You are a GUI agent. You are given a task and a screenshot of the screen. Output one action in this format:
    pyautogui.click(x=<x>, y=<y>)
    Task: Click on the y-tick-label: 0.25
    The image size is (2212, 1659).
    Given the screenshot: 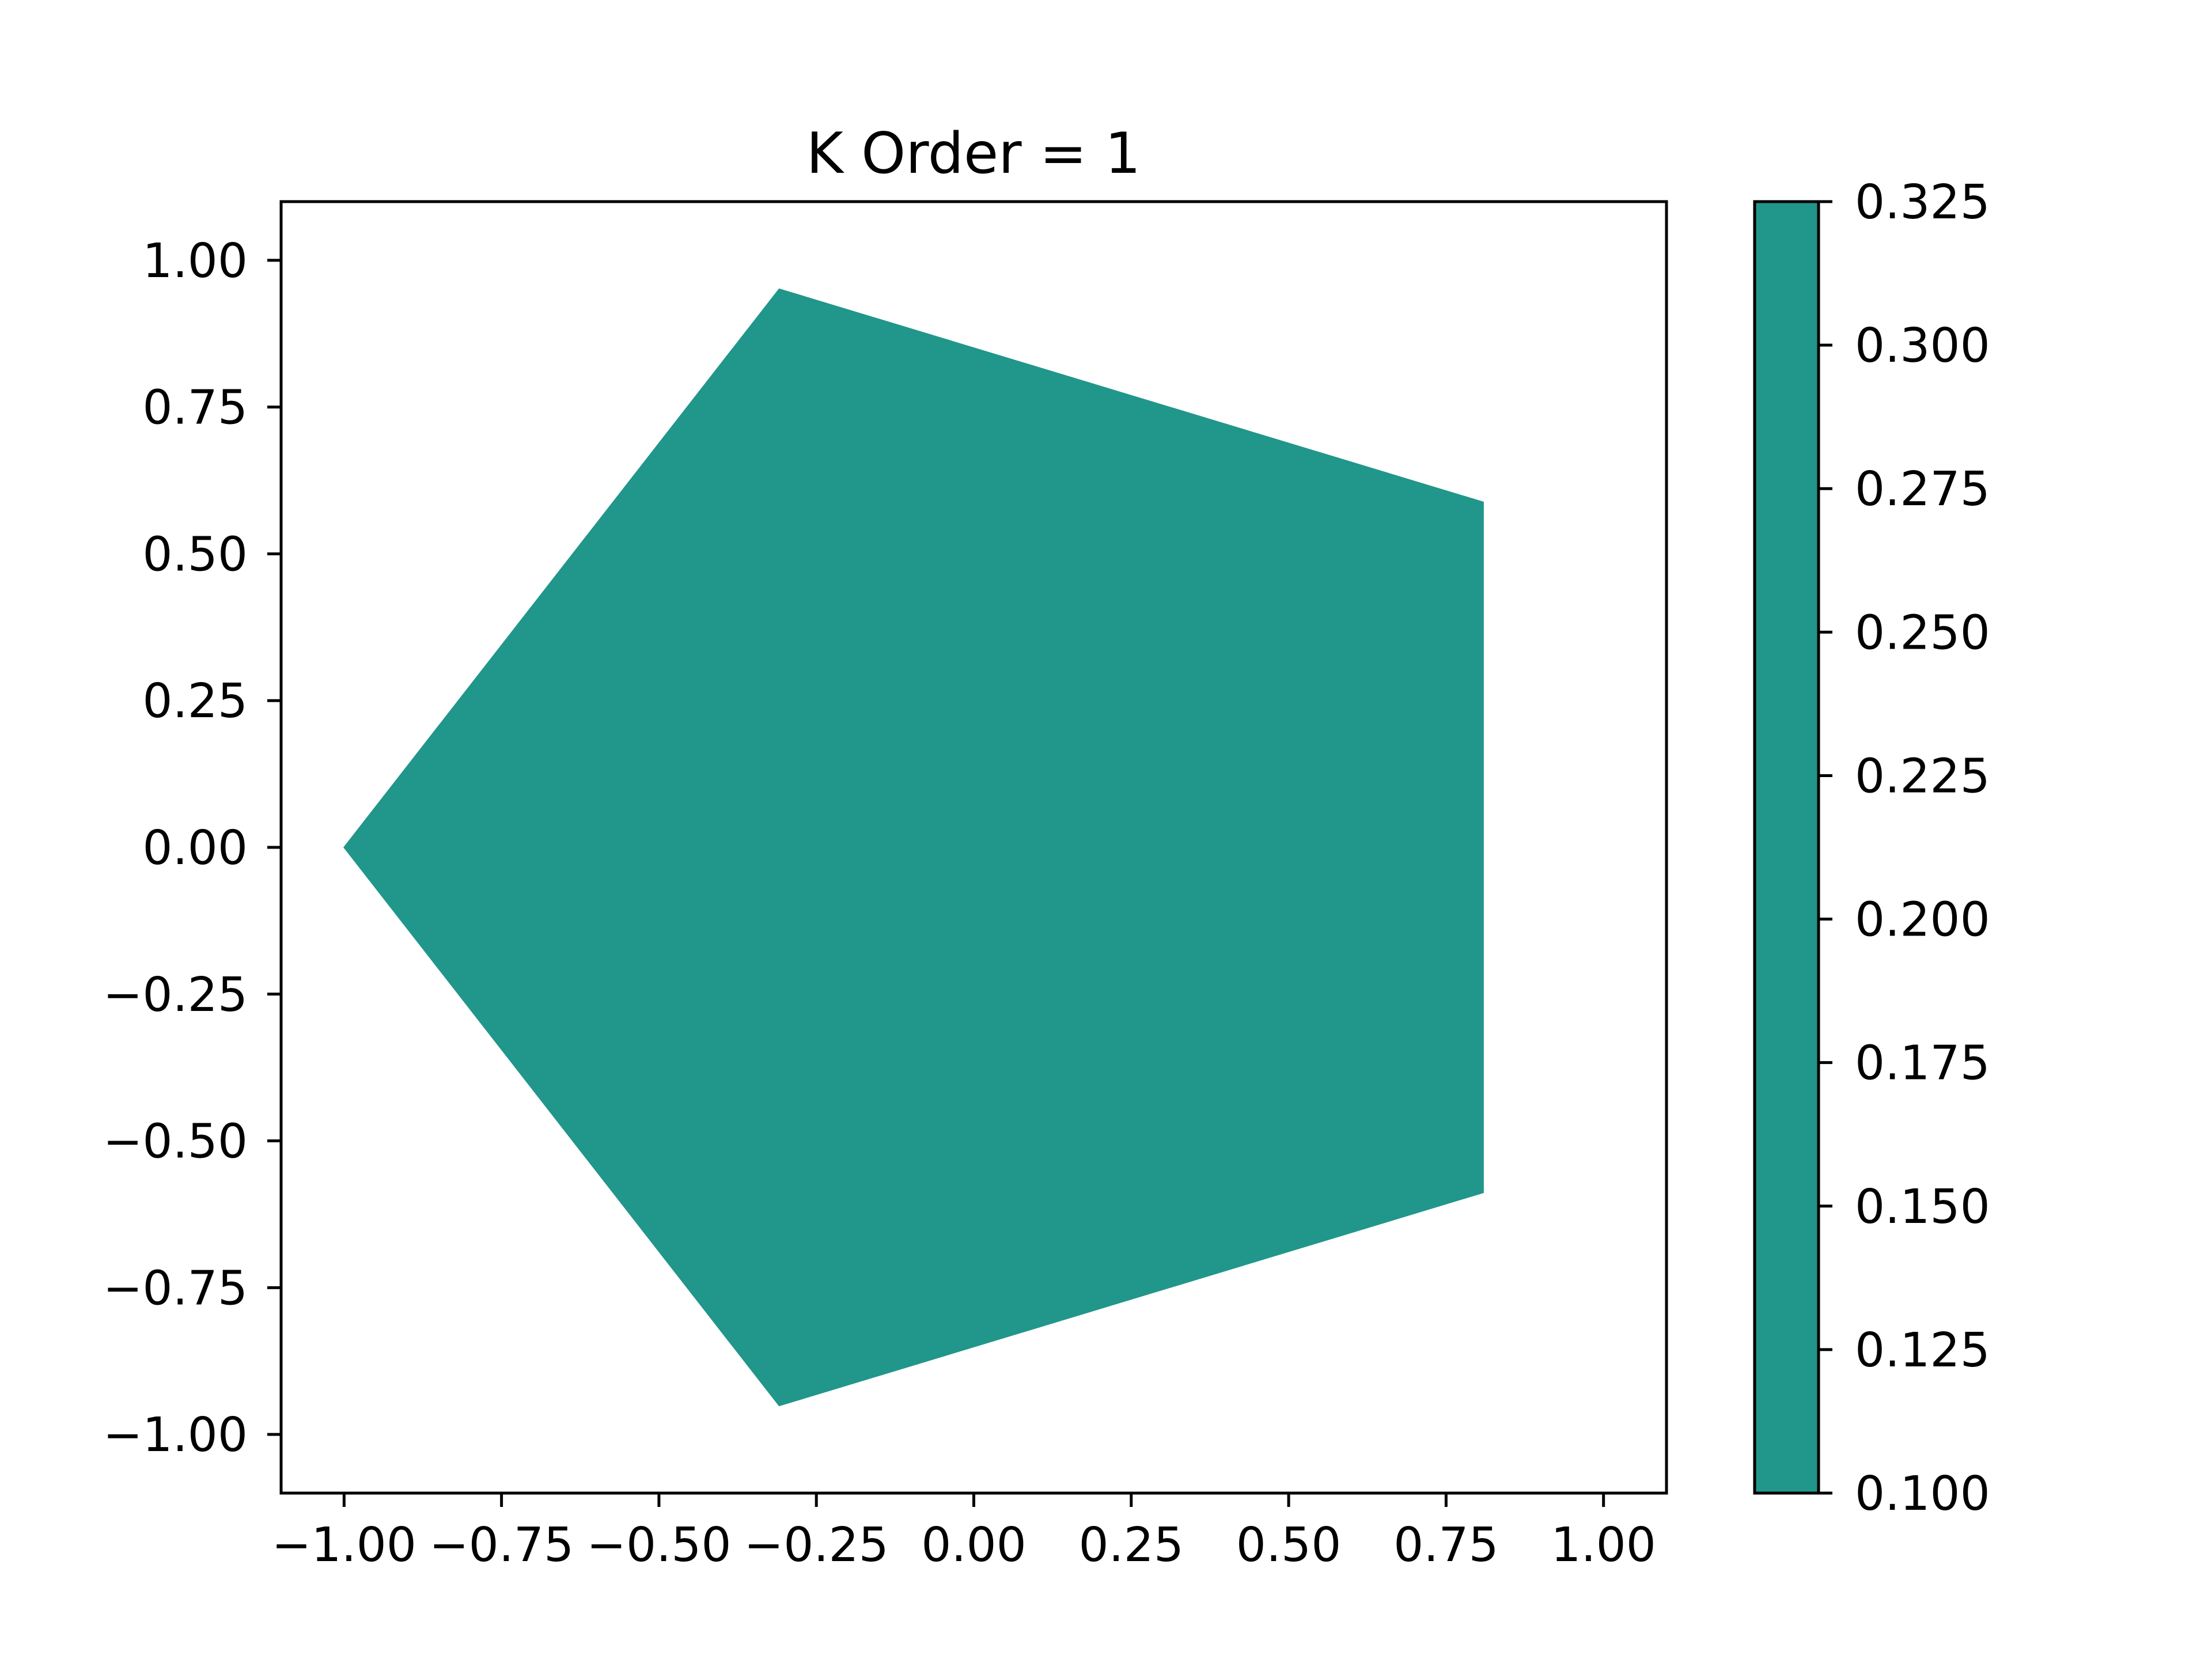 What is the action you would take?
    pyautogui.click(x=195, y=701)
    